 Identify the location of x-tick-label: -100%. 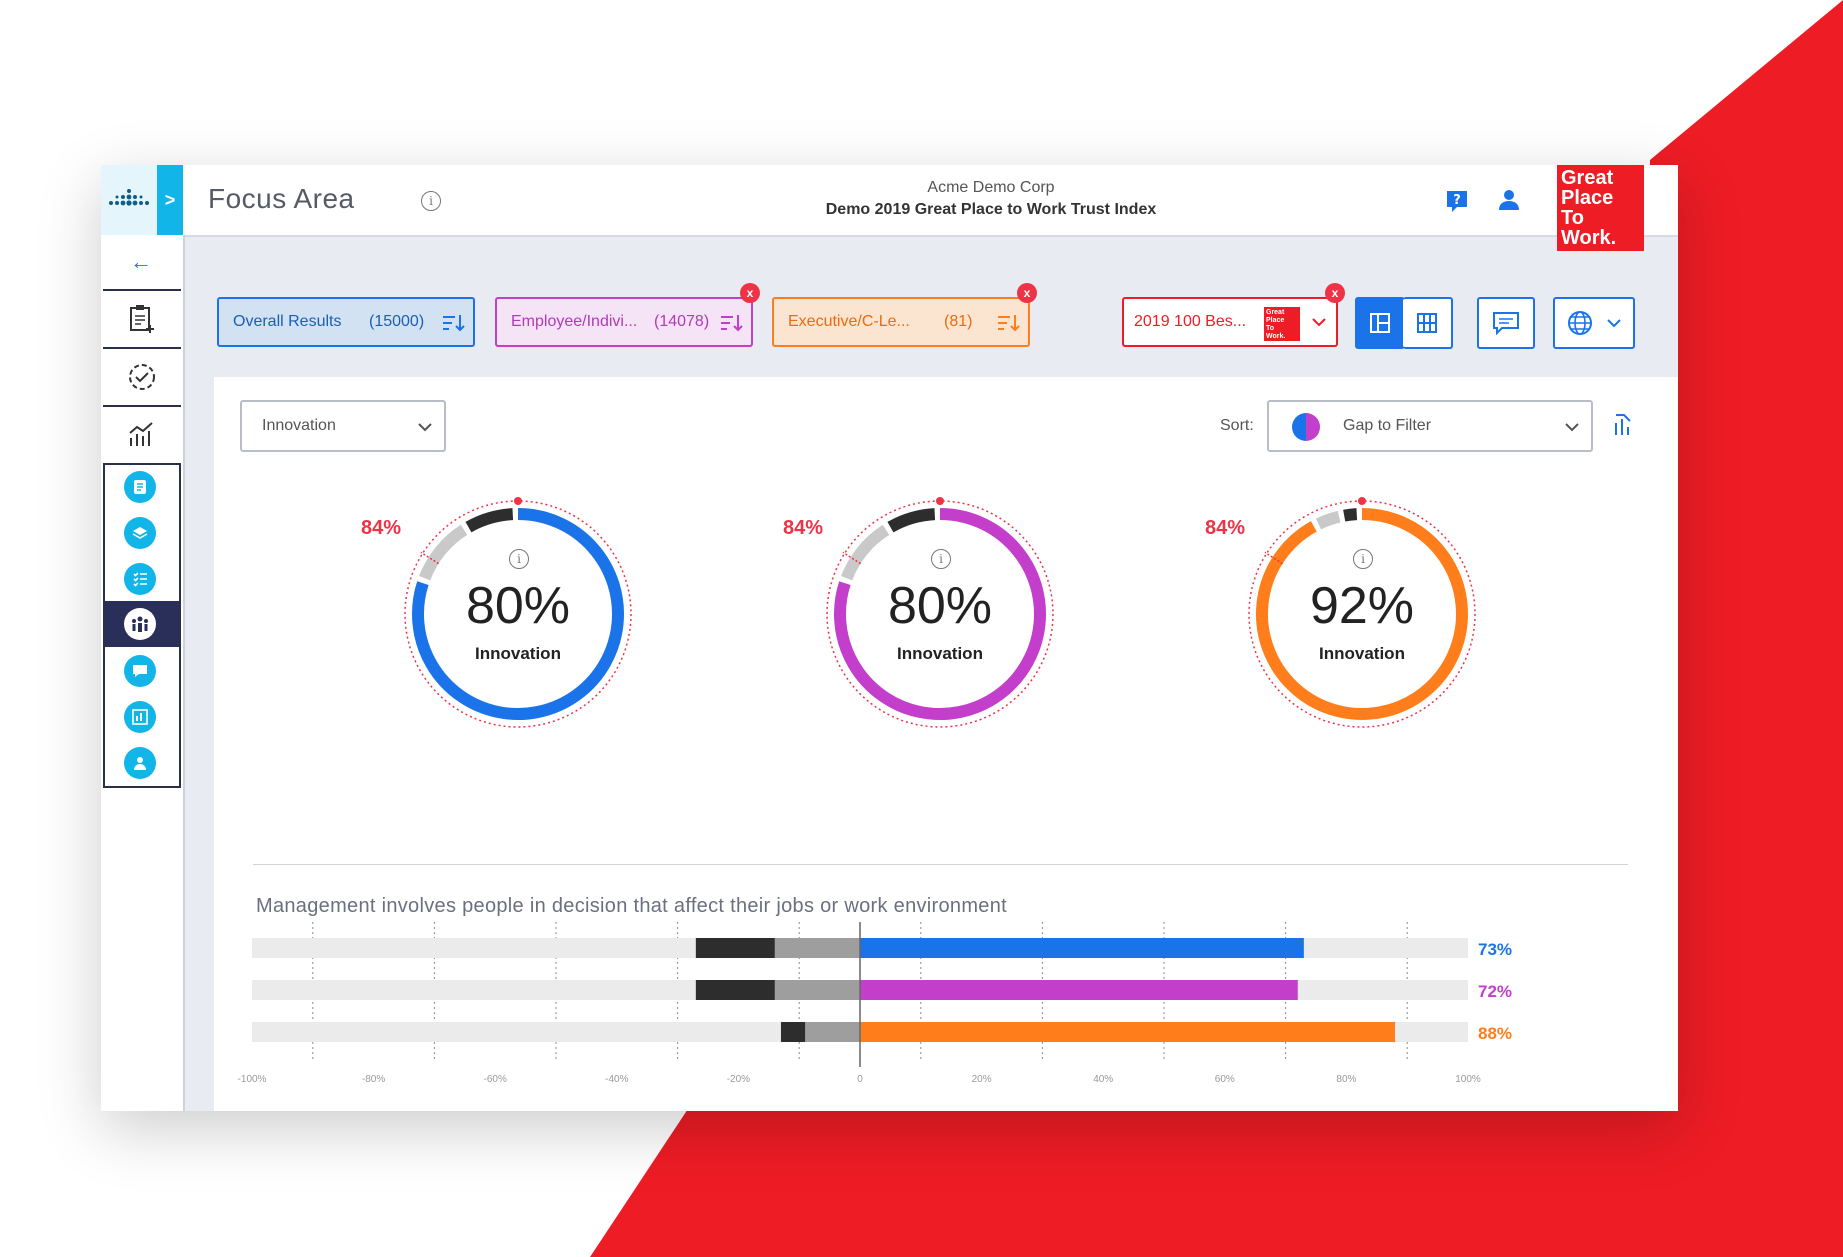
(252, 1079).